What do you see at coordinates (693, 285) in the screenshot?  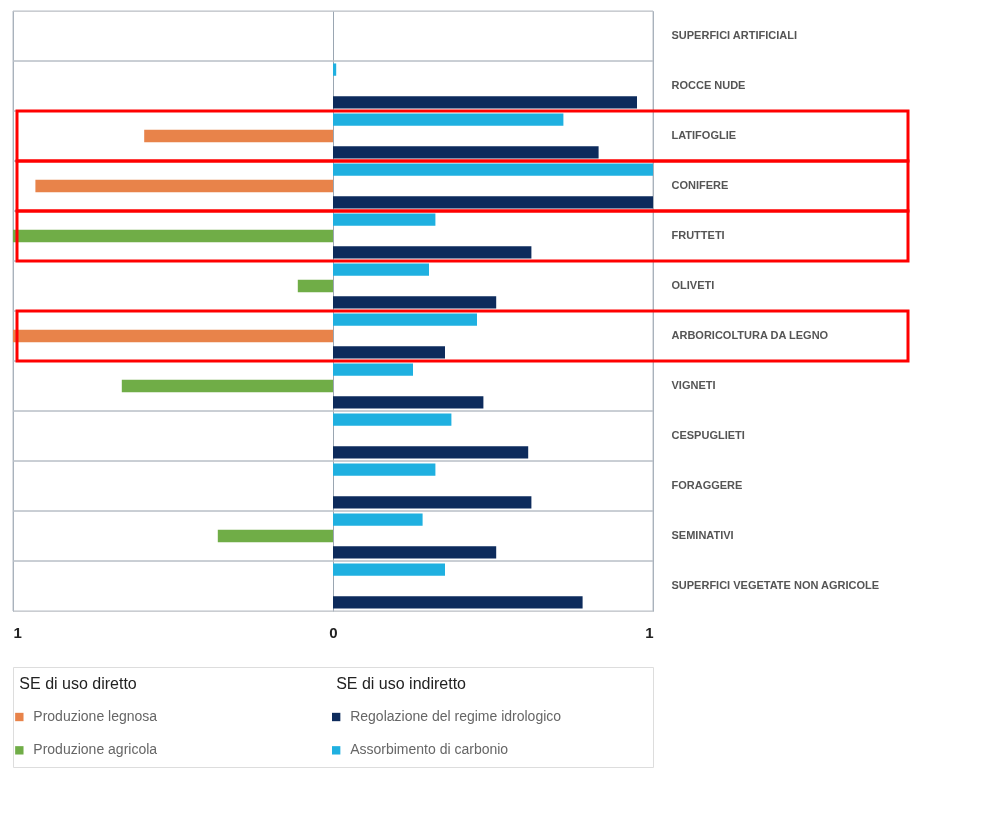 I see `y-tick-label: OLIVETI` at bounding box center [693, 285].